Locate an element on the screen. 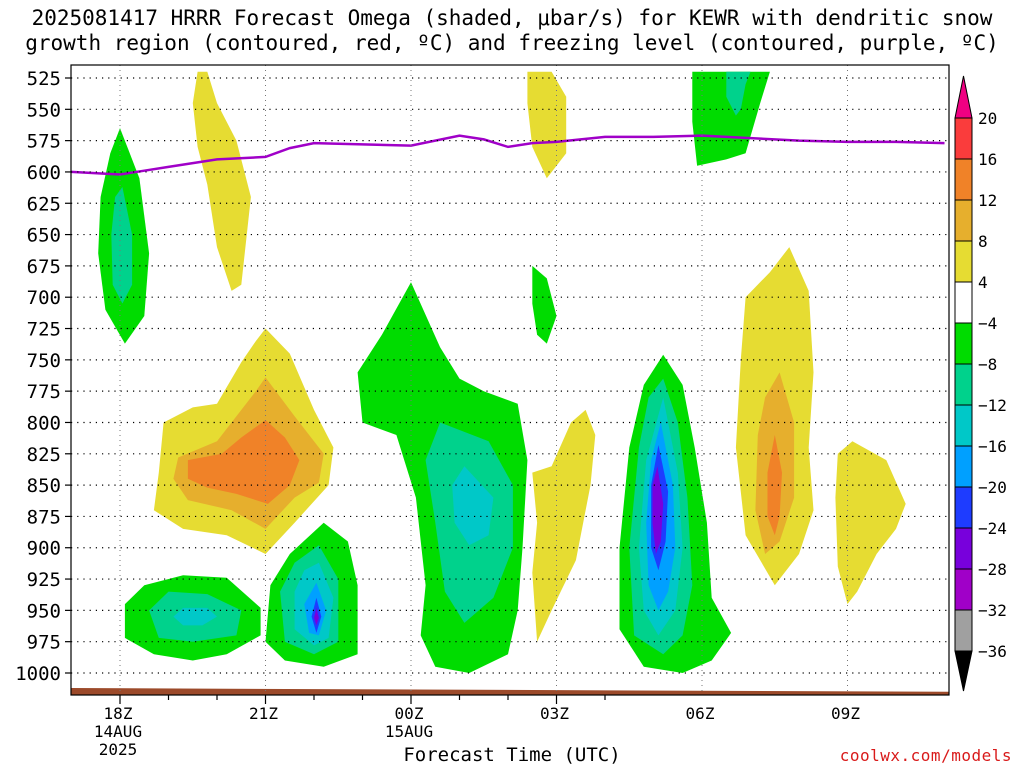 The height and width of the screenshot is (768, 1024). colorbar-label-0: −36 is located at coordinates (992, 651).